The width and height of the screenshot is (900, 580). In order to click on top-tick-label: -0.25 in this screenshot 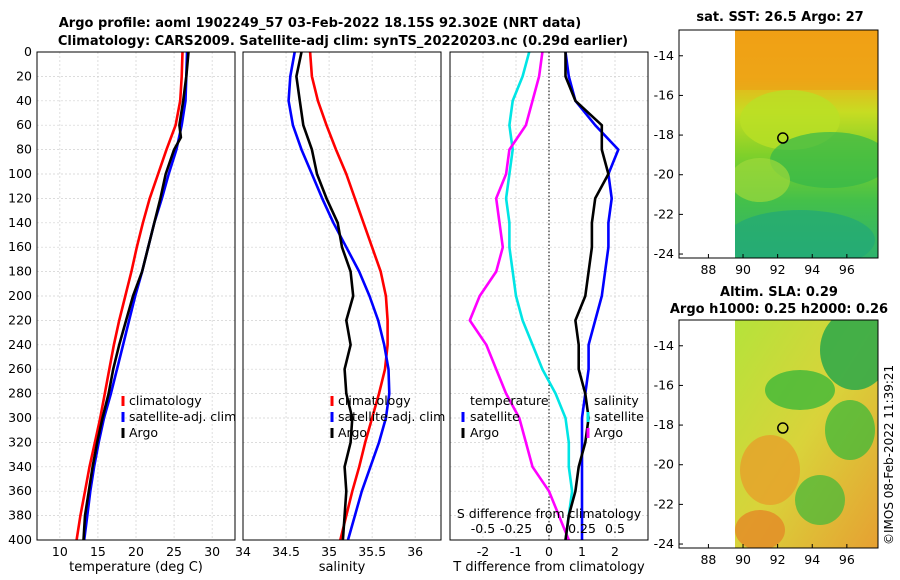, I will do `click(516, 528)`.